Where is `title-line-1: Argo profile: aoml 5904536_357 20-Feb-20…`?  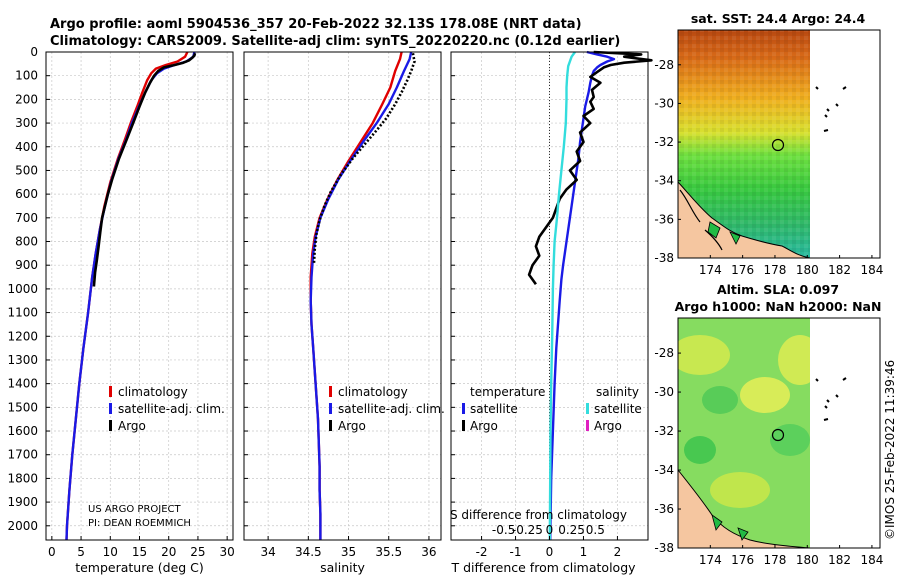 title-line-1: Argo profile: aoml 5904536_357 20-Feb-20… is located at coordinates (316, 24).